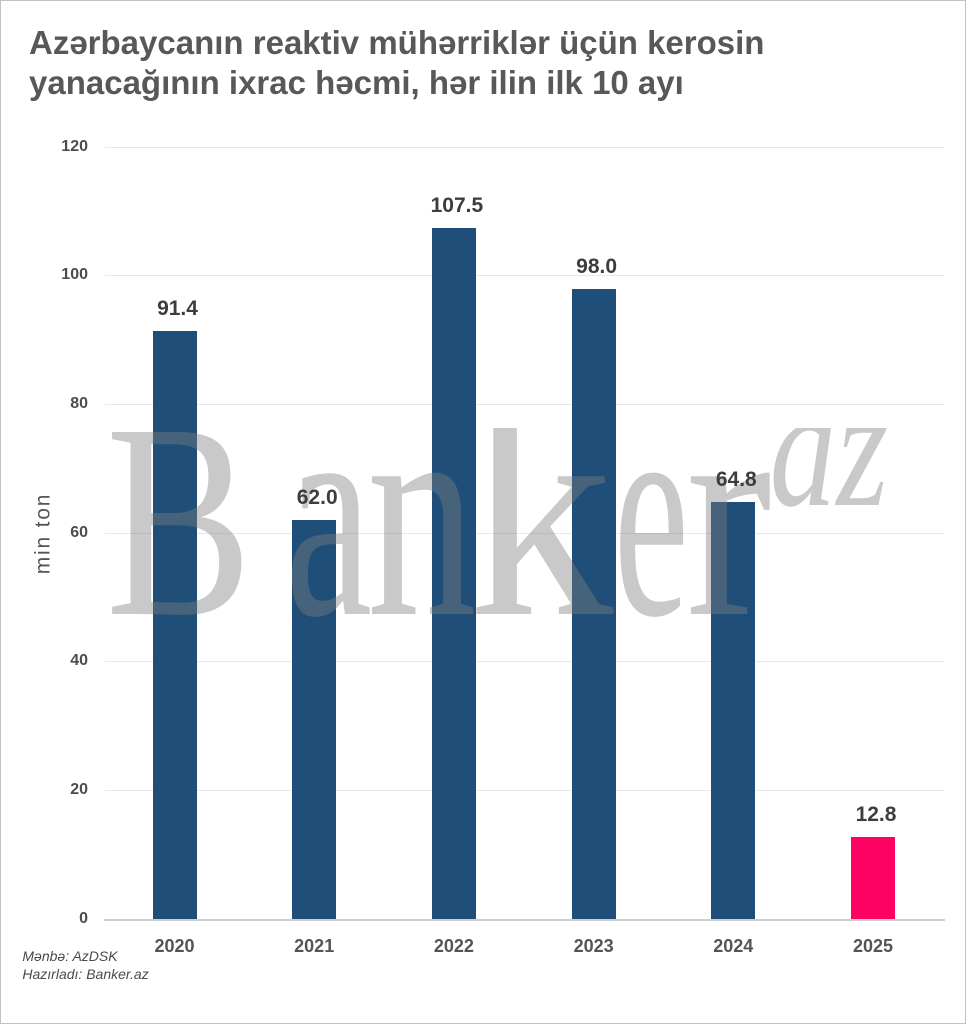 The image size is (966, 1024). Describe the element at coordinates (422, 513) in the screenshot. I see `svg-text: n` at that location.